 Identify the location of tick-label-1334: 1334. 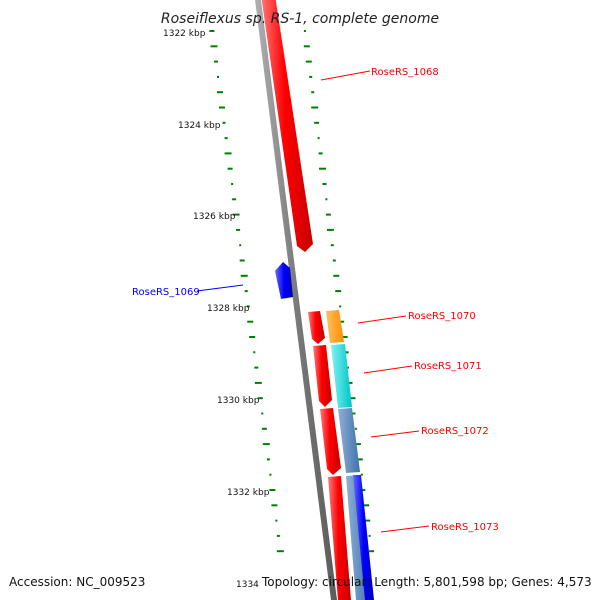
(247, 585).